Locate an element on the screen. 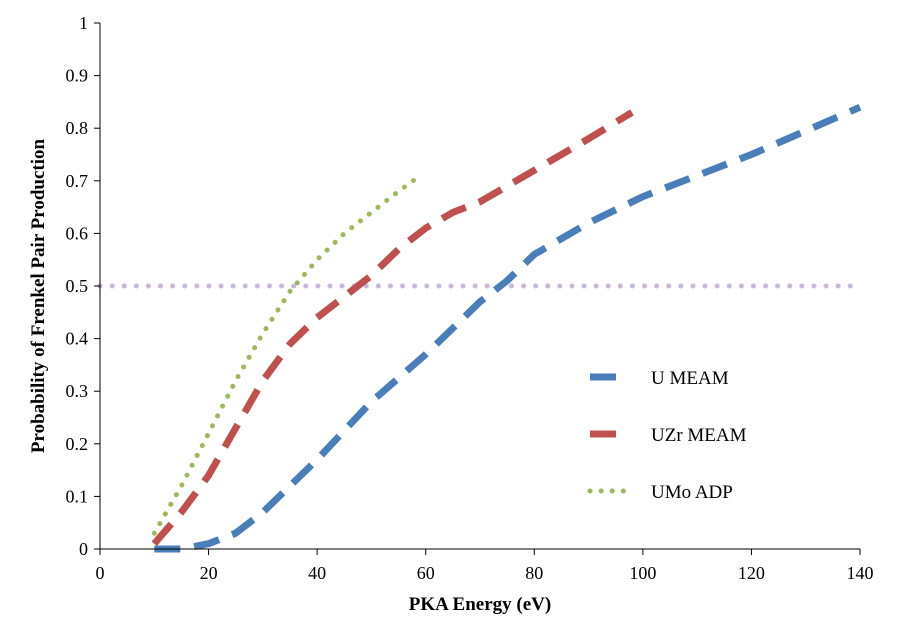 The height and width of the screenshot is (639, 899). legend-label: UZr MEAM is located at coordinates (699, 435).